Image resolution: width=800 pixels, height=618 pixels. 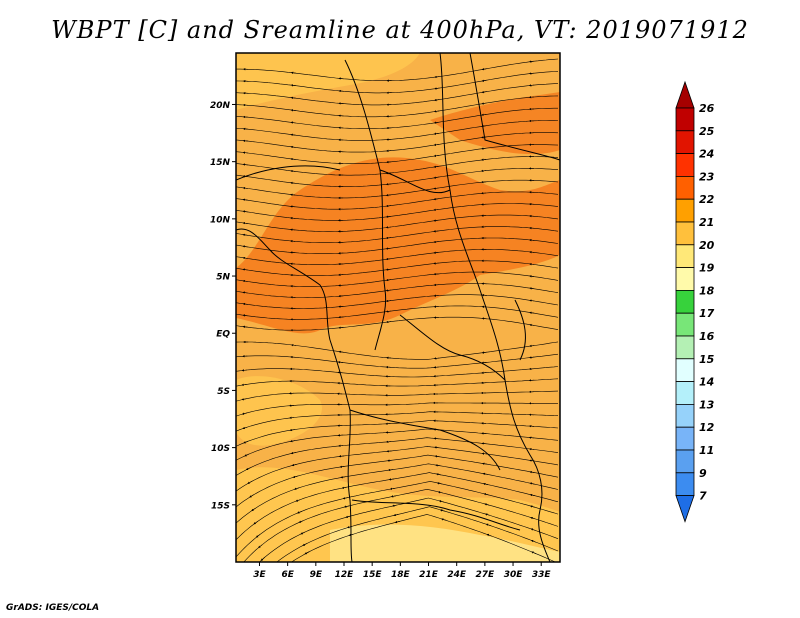 What do you see at coordinates (706, 154) in the screenshot?
I see `colorbar-label: 24` at bounding box center [706, 154].